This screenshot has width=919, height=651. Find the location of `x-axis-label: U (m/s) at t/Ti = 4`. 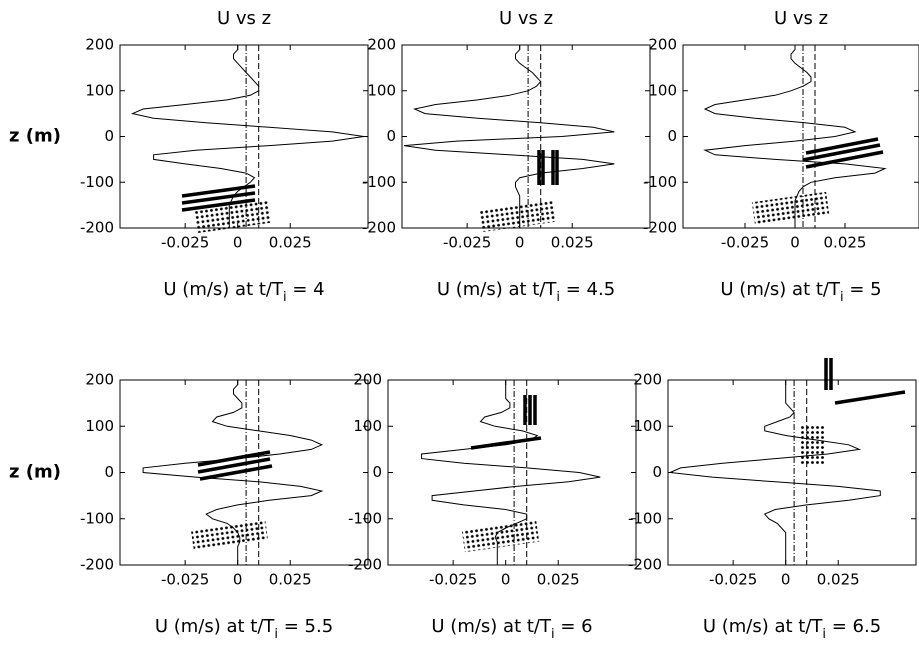

x-axis-label: U (m/s) at t/Ti = 4 is located at coordinates (243, 292).